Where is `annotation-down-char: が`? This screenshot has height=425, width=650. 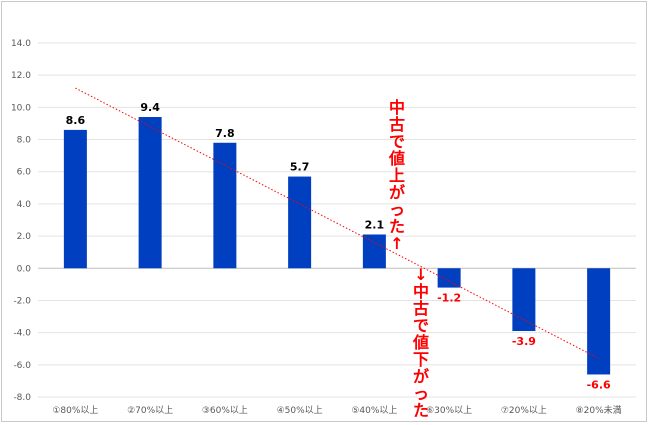 annotation-down-char: が is located at coordinates (421, 376).